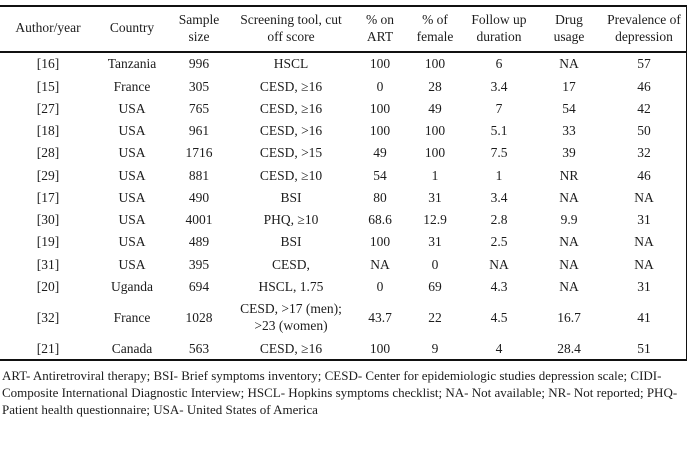 The image size is (687, 454). What do you see at coordinates (48, 264) in the screenshot?
I see `table-cell: [31]` at bounding box center [48, 264].